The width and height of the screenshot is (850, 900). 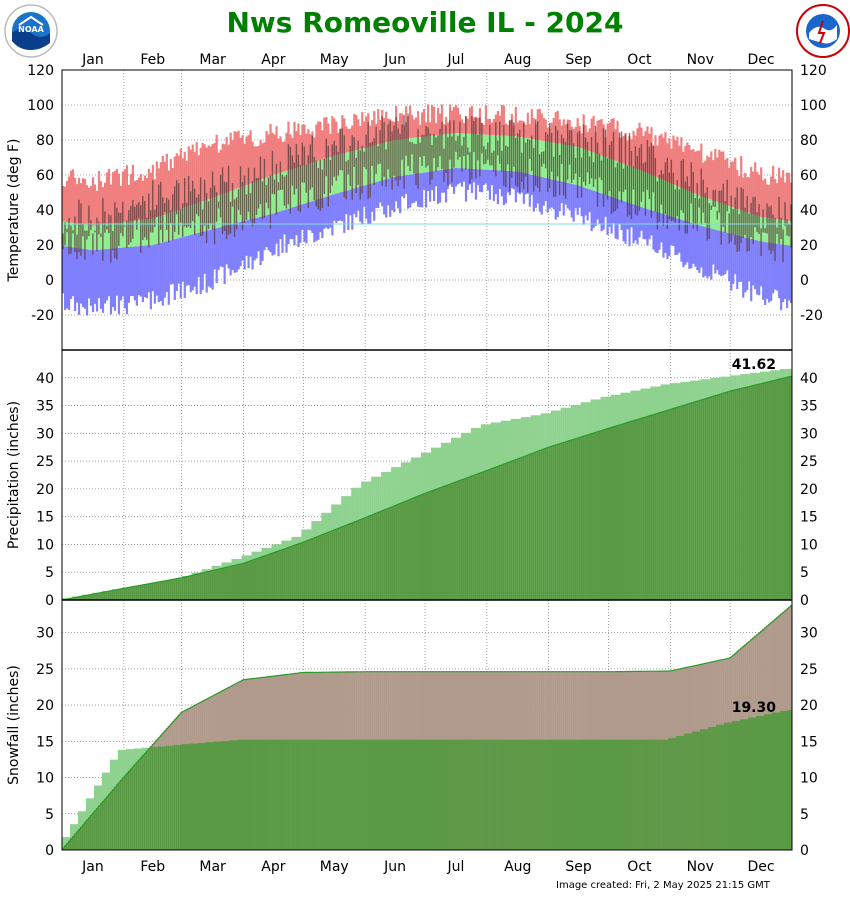 I want to click on month-label-bottom: Aug, so click(x=517, y=867).